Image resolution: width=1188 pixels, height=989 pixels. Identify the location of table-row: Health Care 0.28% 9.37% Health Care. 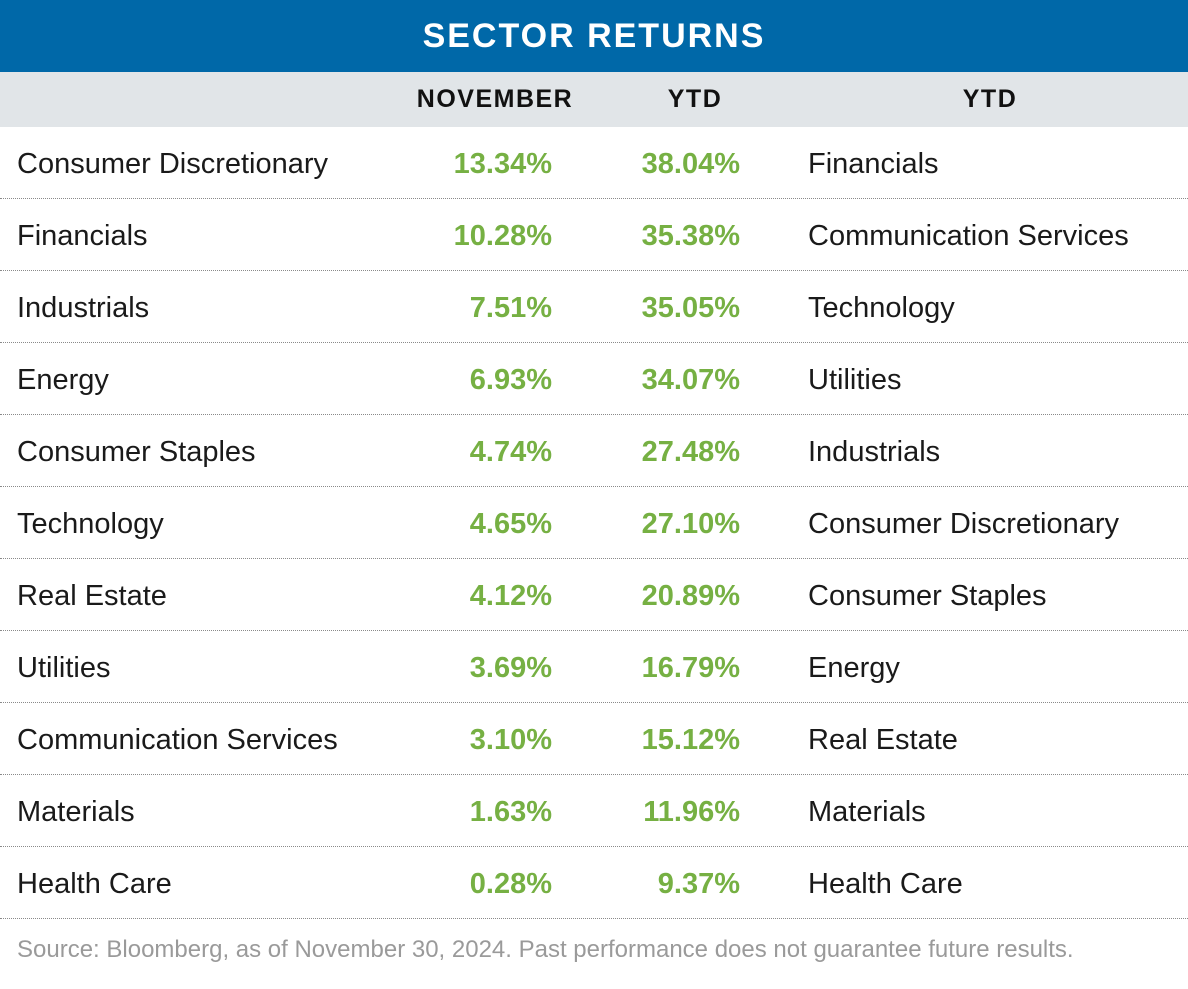
(594, 883).